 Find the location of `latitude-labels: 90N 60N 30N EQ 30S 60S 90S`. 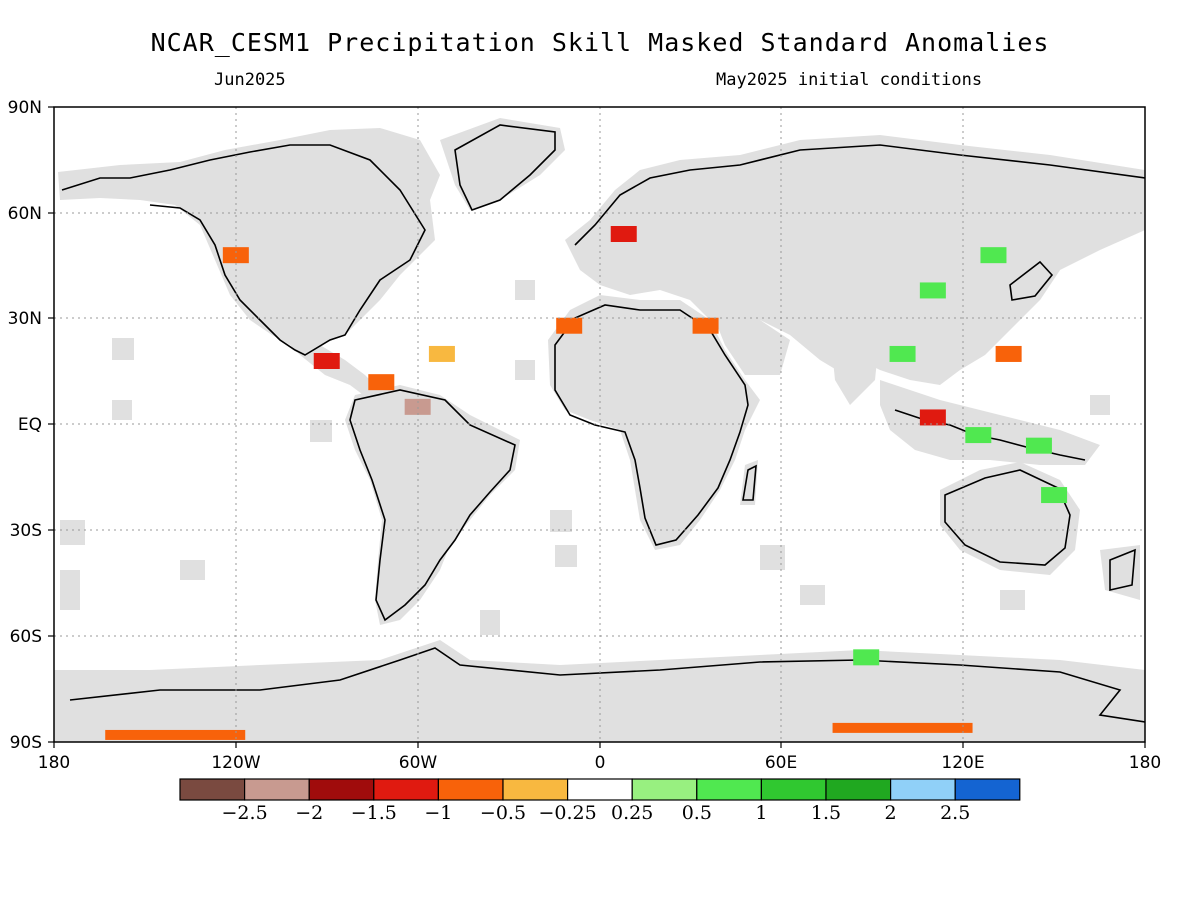

latitude-labels: 90N 60N 30N EQ 30S 60S 90S is located at coordinates (25, 425).